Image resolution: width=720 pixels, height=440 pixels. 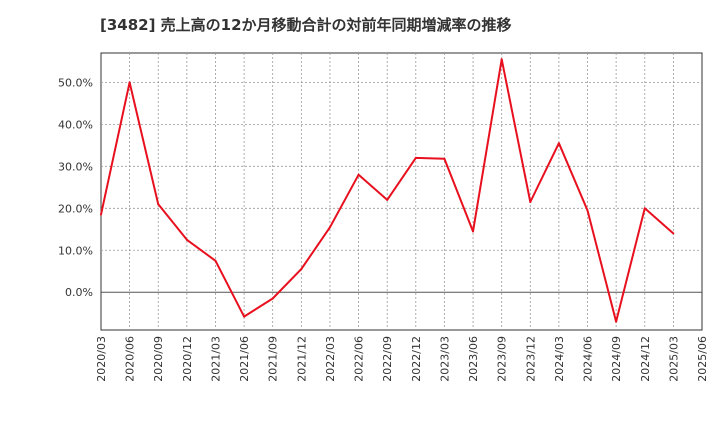 I want to click on x-tick-label: 2025/06, so click(x=702, y=359).